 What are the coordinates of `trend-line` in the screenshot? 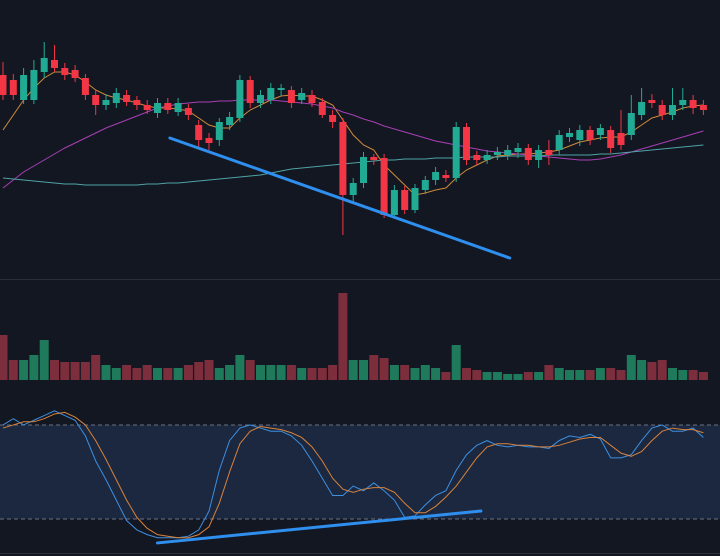 It's located at (340, 198).